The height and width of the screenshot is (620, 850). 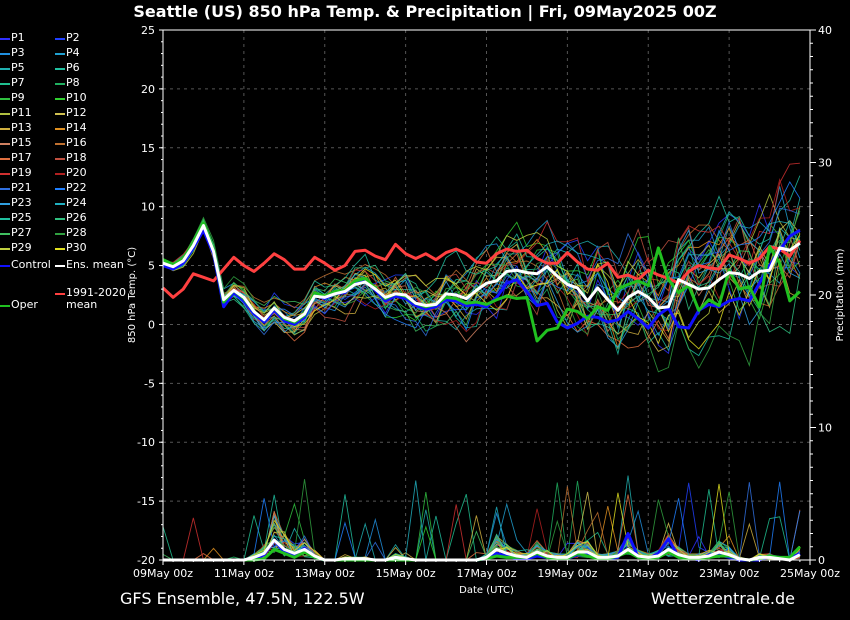 I want to click on legend-entry: P15, so click(x=16, y=143).